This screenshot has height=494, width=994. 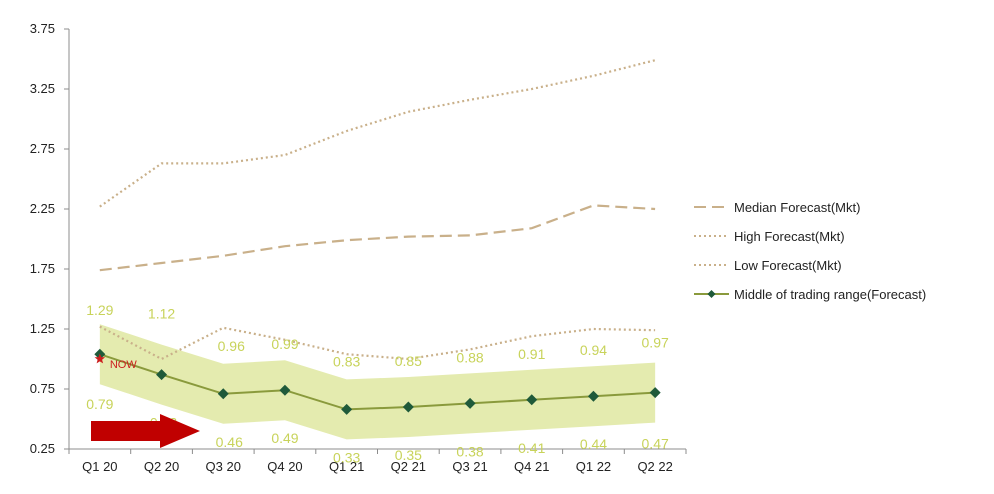 I want to click on y-tick-label: 0.25, so click(x=42, y=448).